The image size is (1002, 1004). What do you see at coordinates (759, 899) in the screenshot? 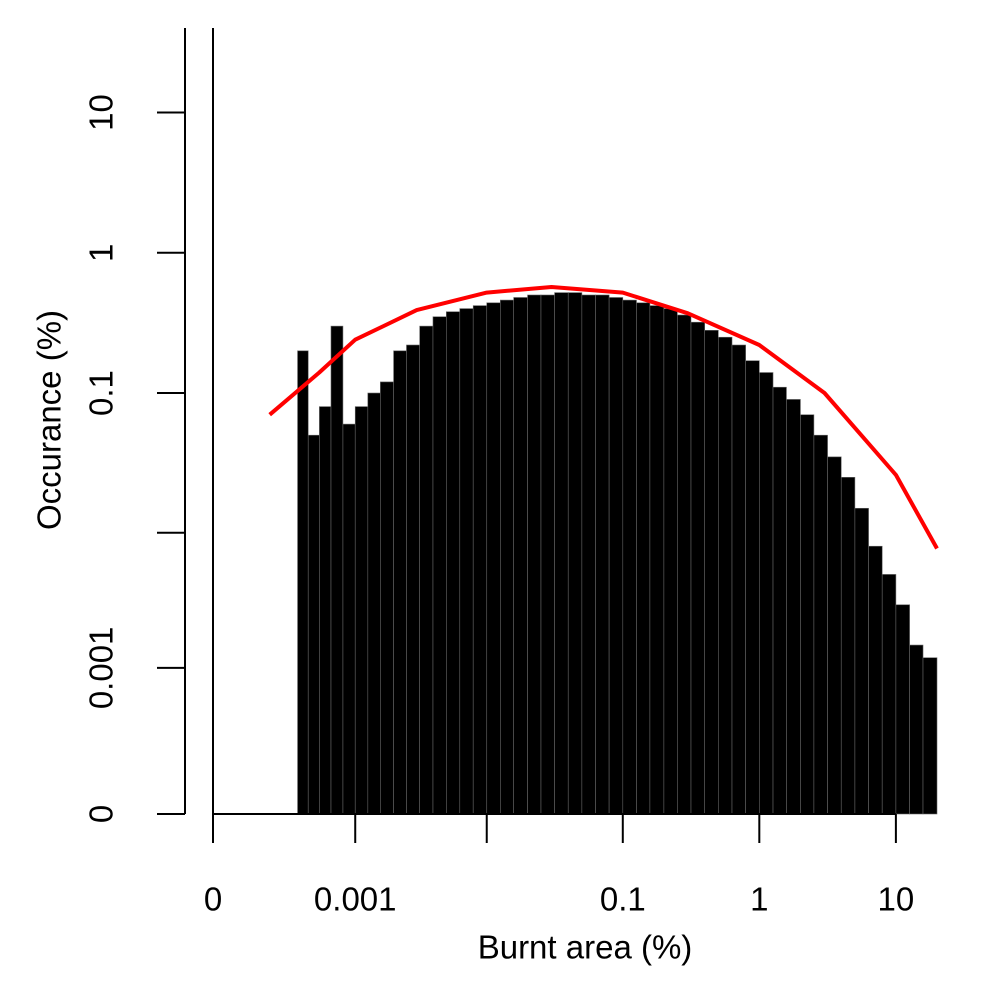
I see `x-tick-label: 1` at bounding box center [759, 899].